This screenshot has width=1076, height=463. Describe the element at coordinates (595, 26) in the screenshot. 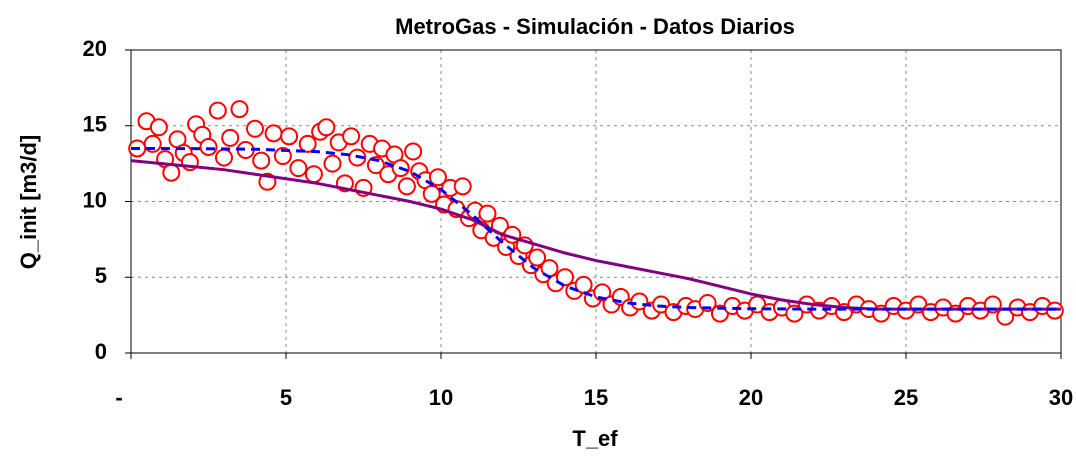

I see `chart-title: MetroGas - Simulación - Datos Diarios` at that location.